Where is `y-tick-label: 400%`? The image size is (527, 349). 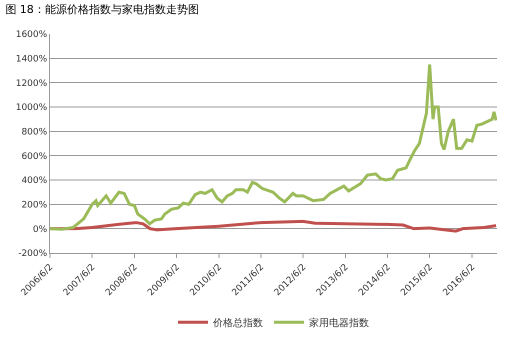 y-tick-label: 400% is located at coordinates (34, 181).